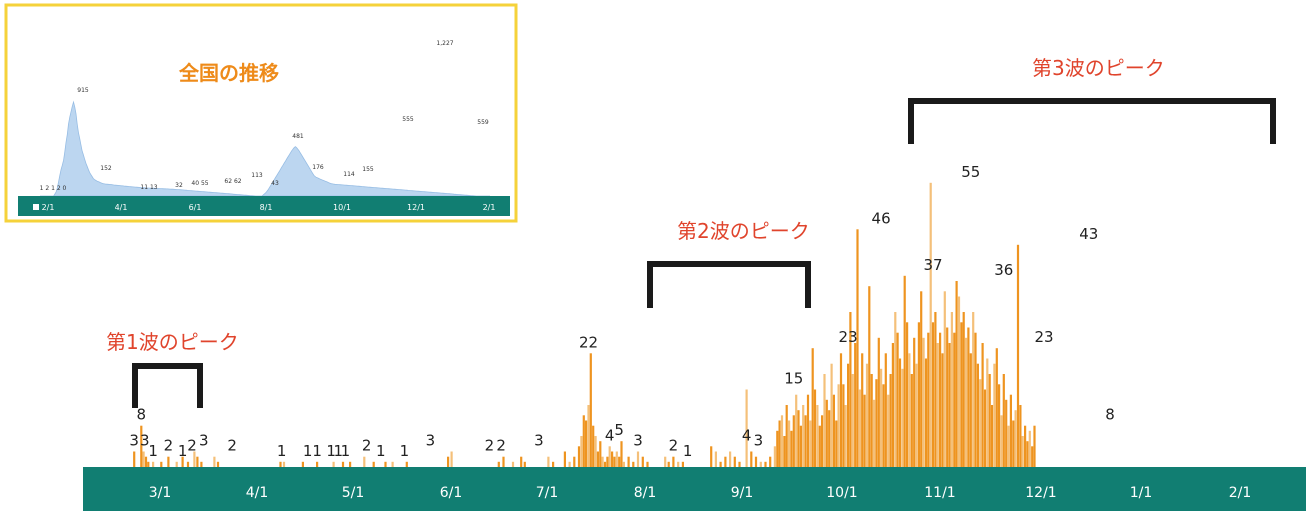  I want to click on value-label: 37, so click(932, 265).